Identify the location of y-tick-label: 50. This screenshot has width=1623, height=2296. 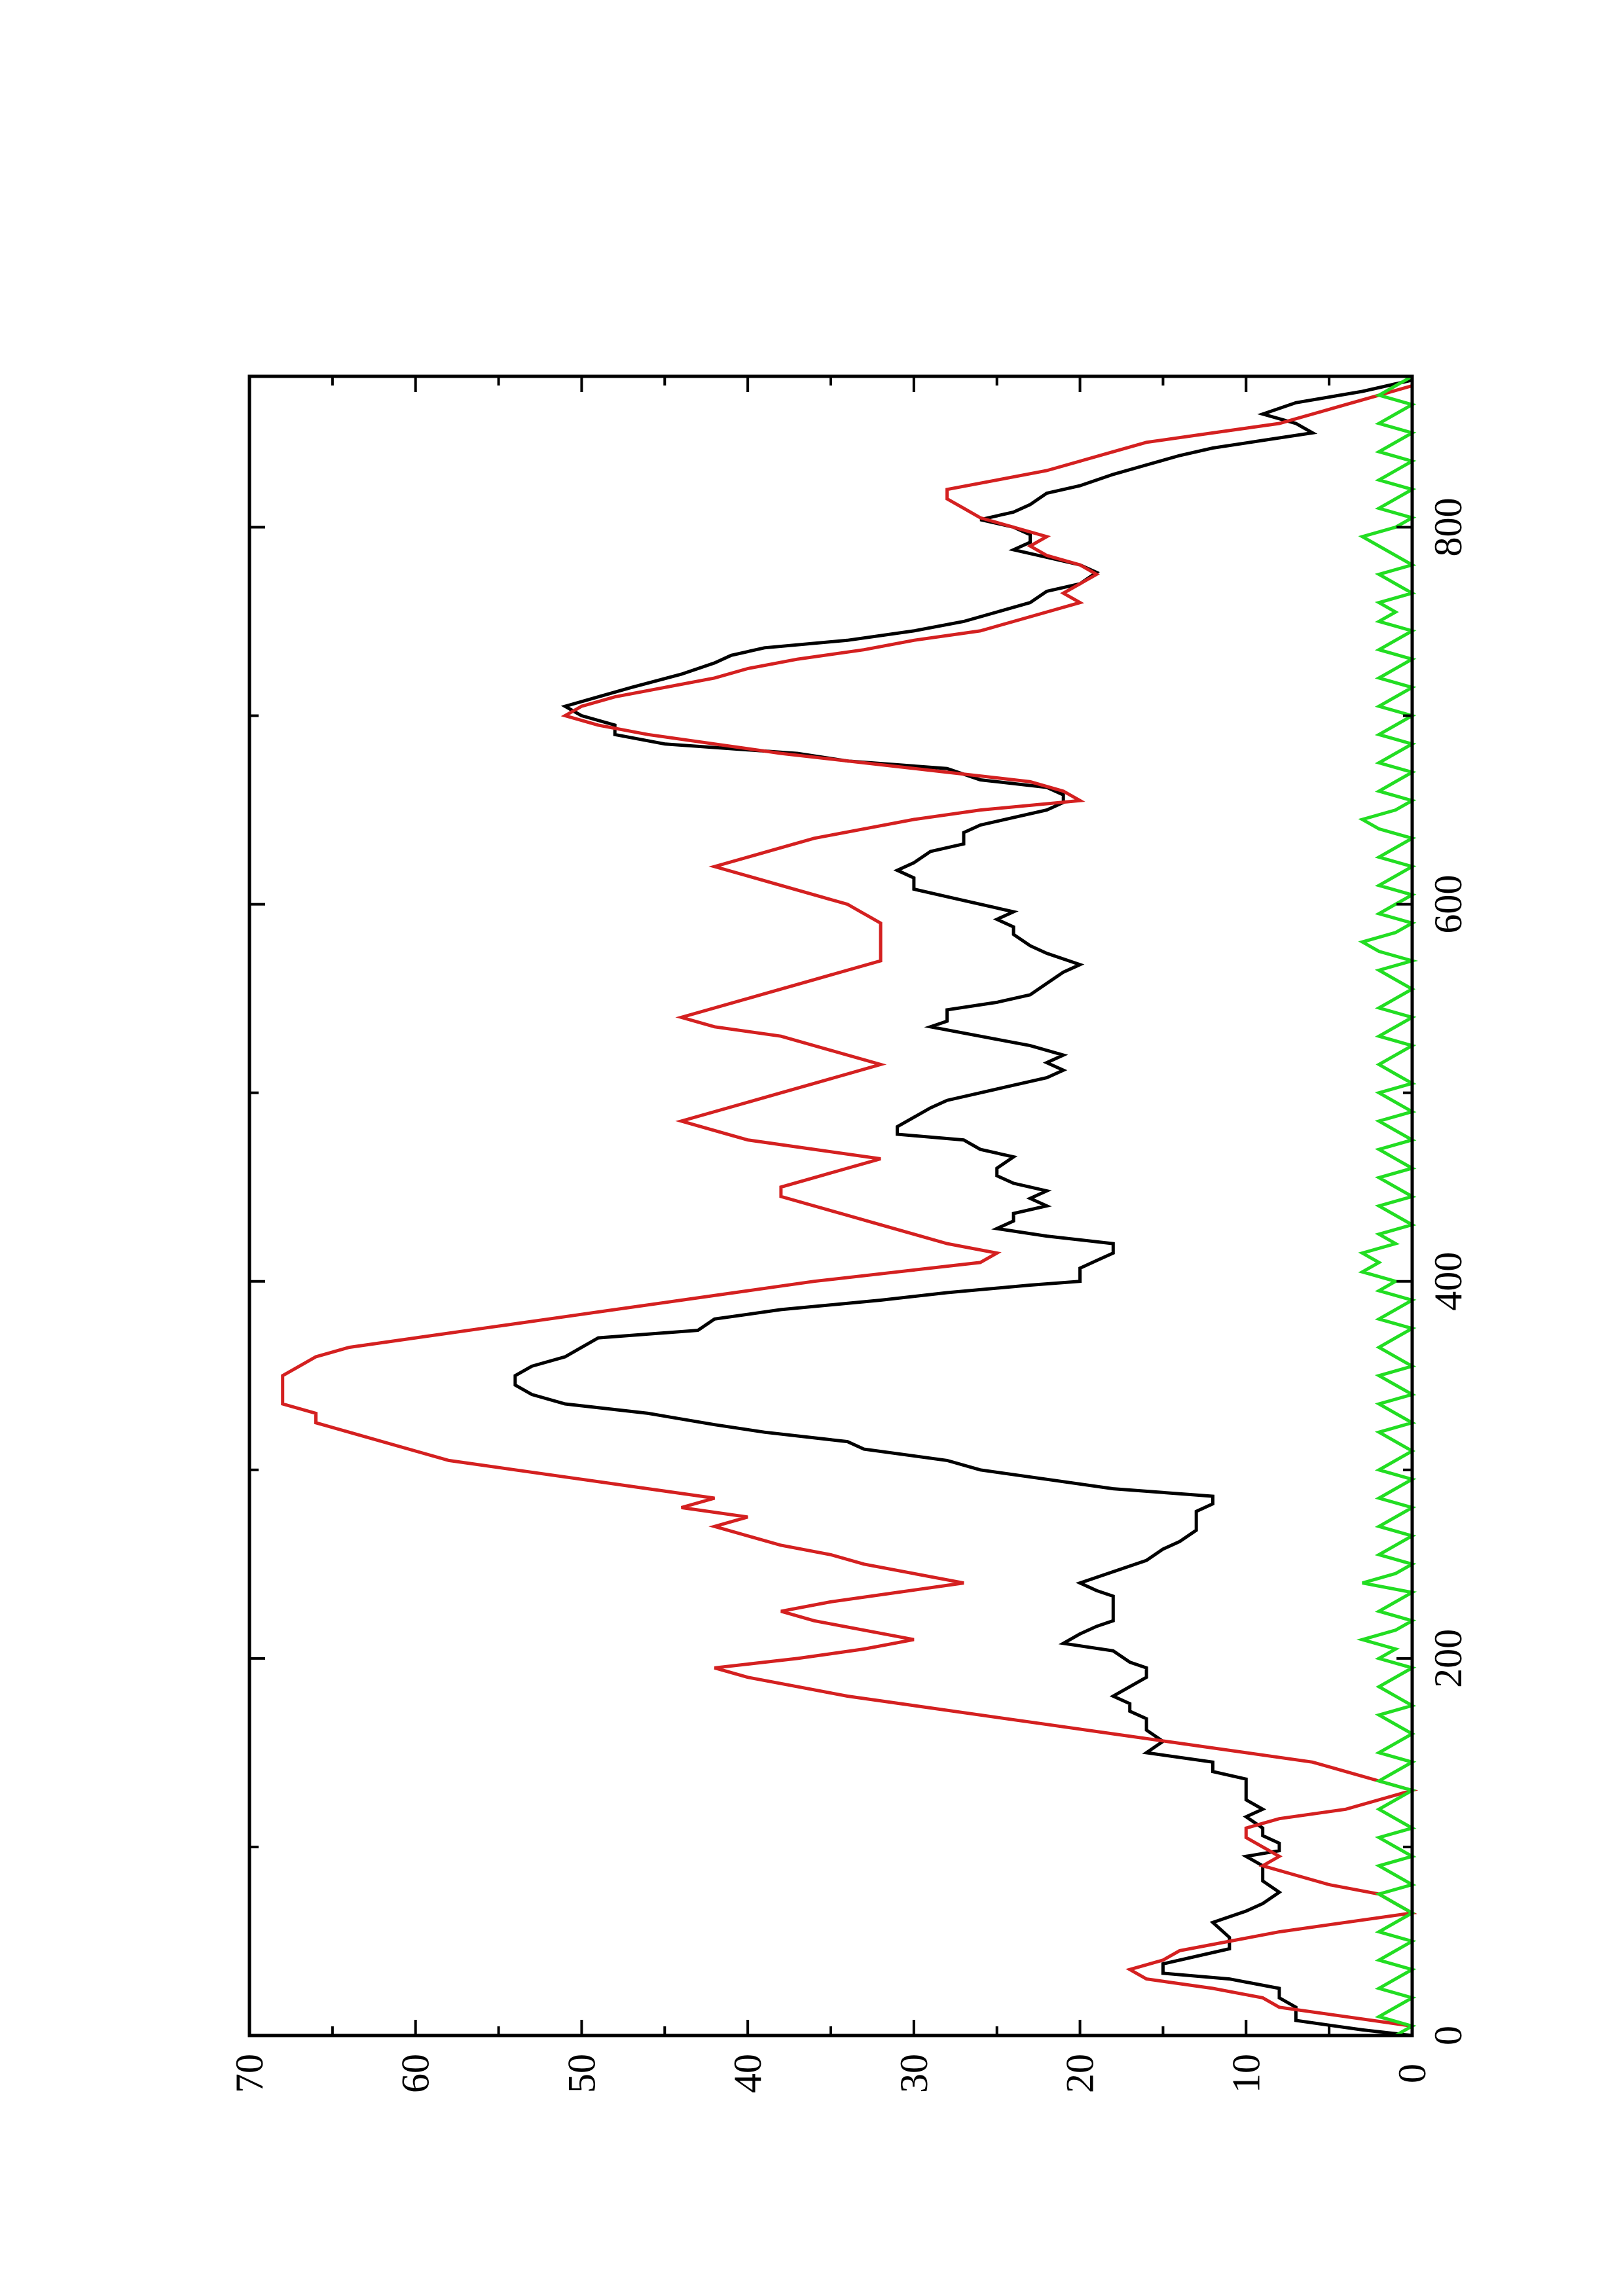
(581, 2073).